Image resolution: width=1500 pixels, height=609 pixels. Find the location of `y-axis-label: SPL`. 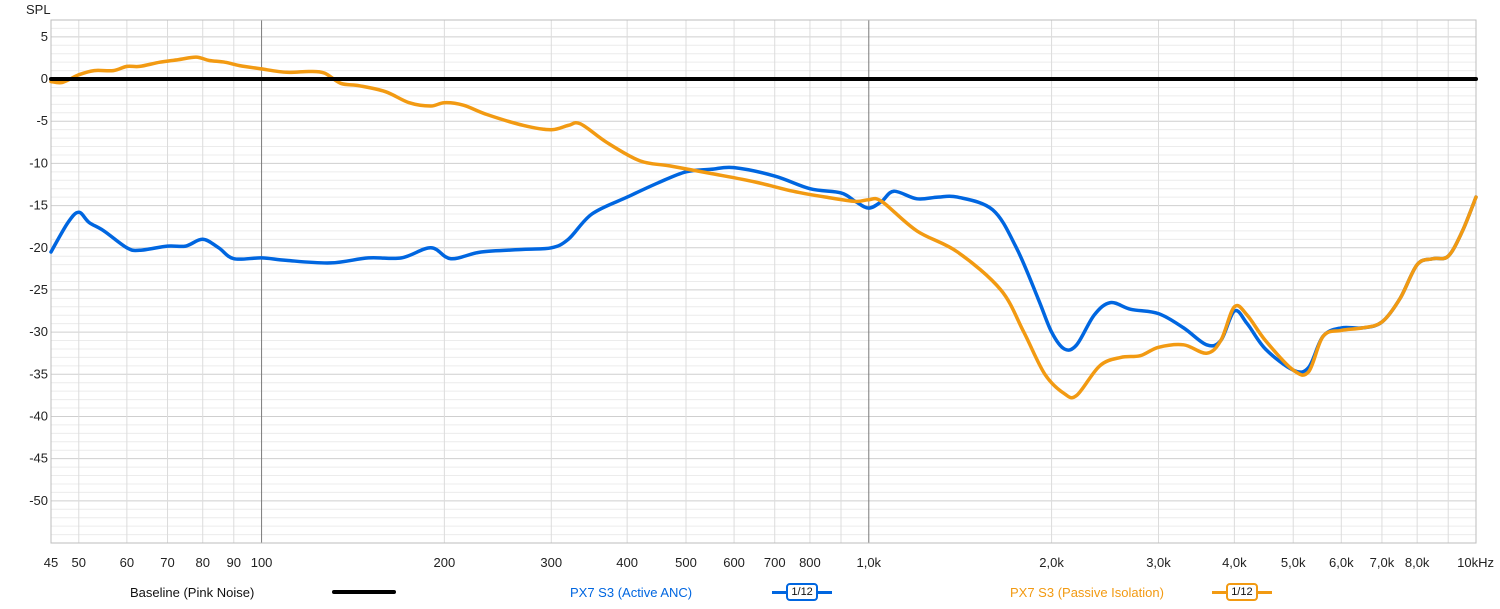

y-axis-label: SPL is located at coordinates (38, 9).